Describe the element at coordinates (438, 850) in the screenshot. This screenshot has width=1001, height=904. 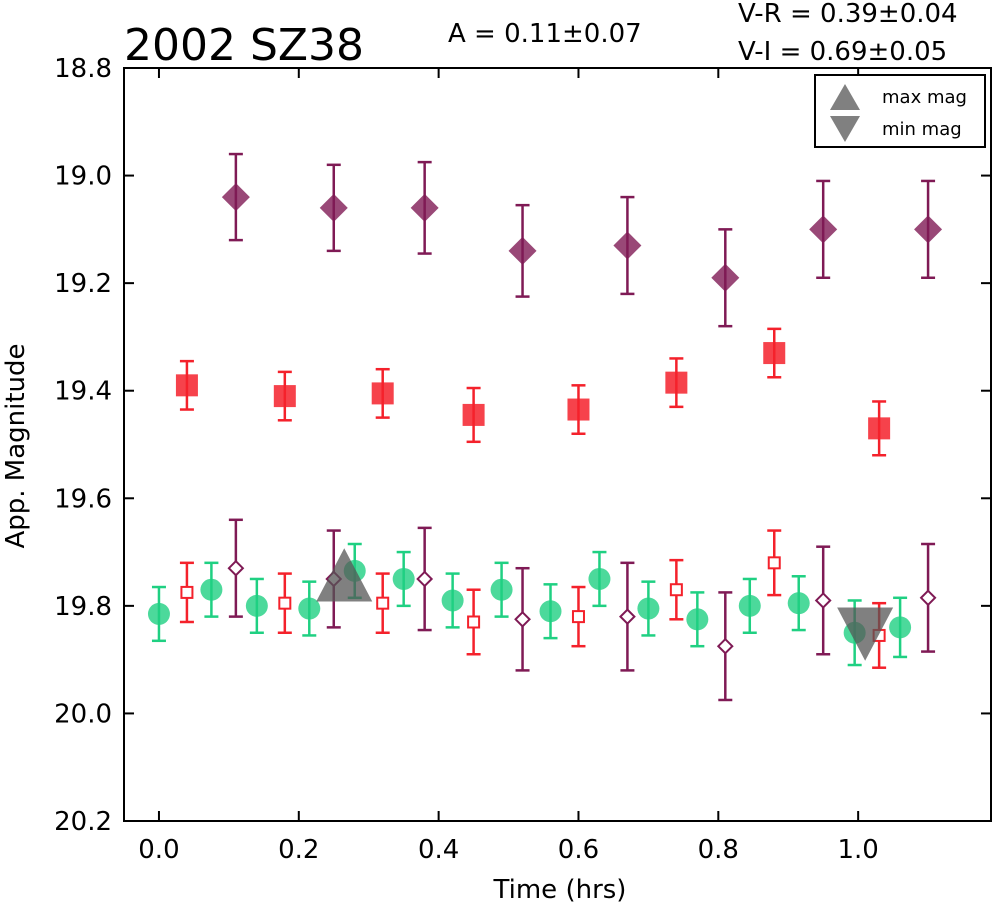
I see `x-tick-label: 0.4` at that location.